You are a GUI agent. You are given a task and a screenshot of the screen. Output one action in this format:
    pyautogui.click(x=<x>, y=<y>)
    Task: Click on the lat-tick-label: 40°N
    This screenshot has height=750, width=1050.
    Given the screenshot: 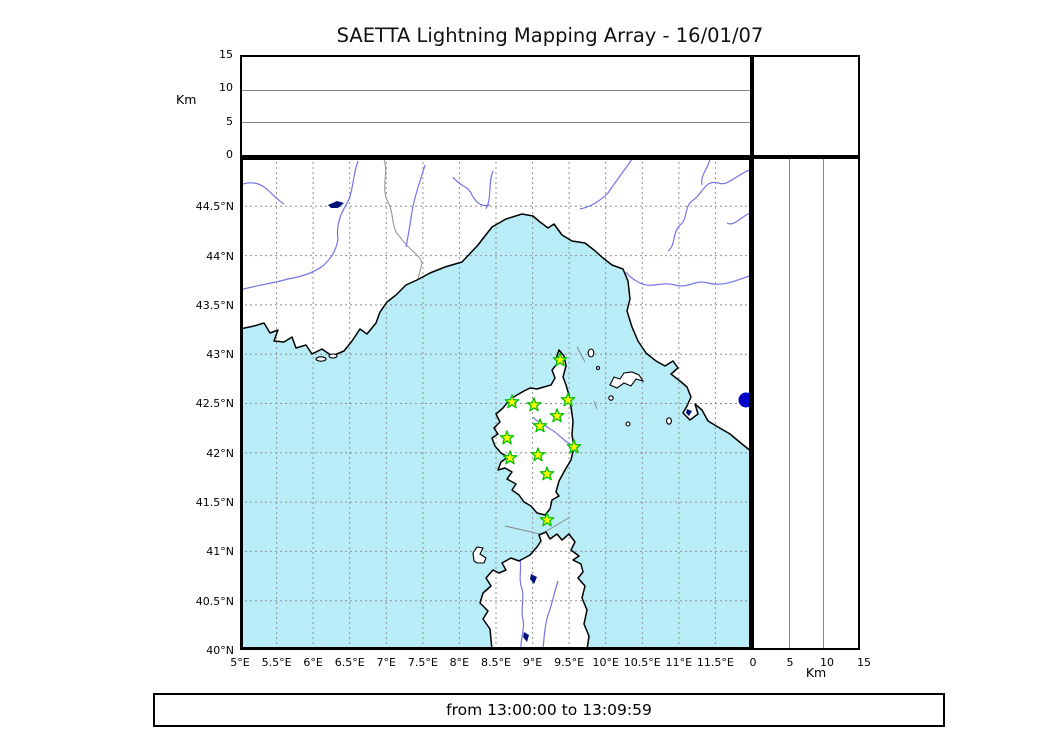 What is the action you would take?
    pyautogui.click(x=220, y=650)
    